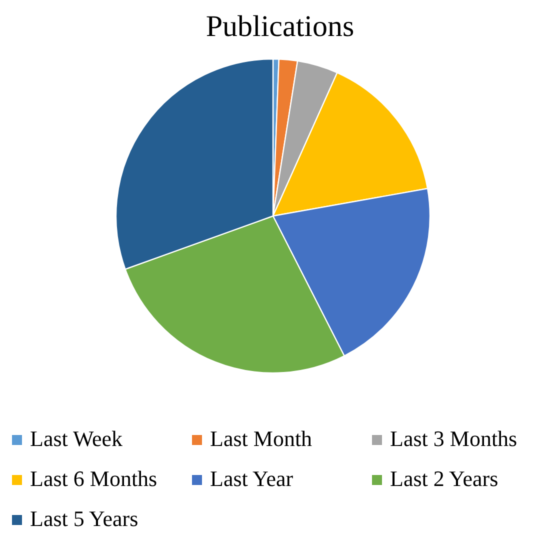 The height and width of the screenshot is (558, 560). Describe the element at coordinates (84, 518) in the screenshot. I see `legend-label: Last 5 Years` at that location.